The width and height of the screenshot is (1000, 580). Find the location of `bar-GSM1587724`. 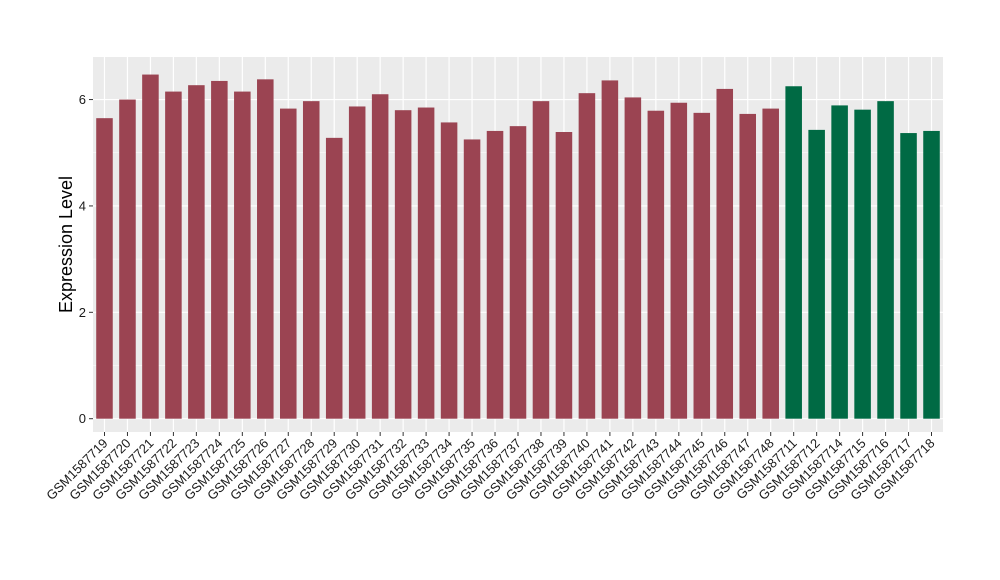

bar-GSM1587724 is located at coordinates (219, 249).